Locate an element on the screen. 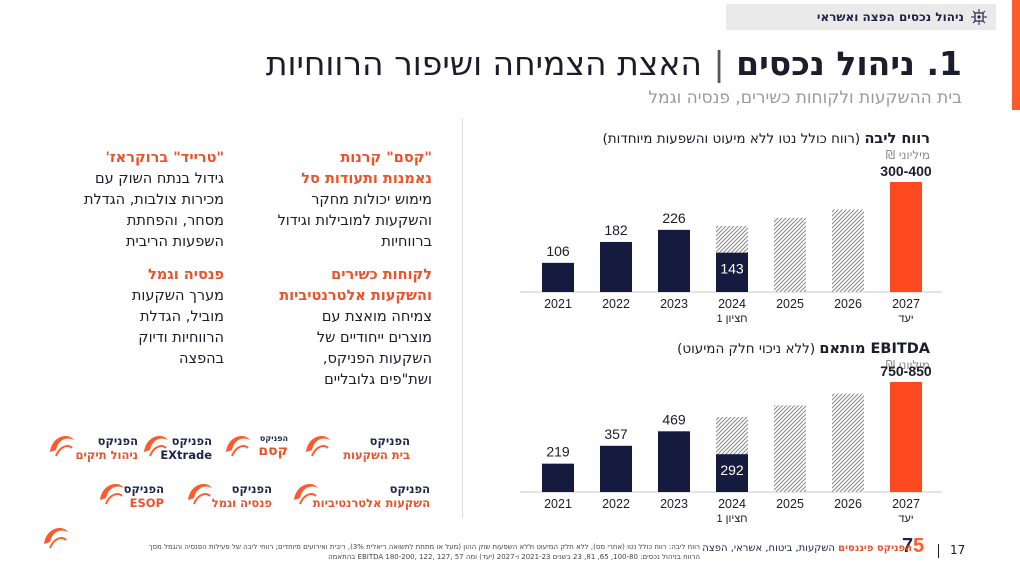 Image resolution: width=1020 pixels, height=575 pixels. pension-line: בהפצה is located at coordinates (201, 359).